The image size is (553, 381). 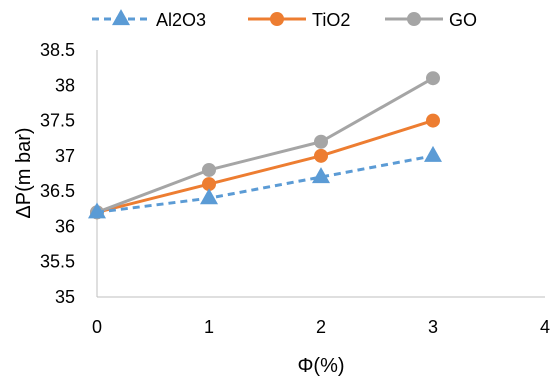 I want to click on x-tick-label: 1, so click(x=209, y=327).